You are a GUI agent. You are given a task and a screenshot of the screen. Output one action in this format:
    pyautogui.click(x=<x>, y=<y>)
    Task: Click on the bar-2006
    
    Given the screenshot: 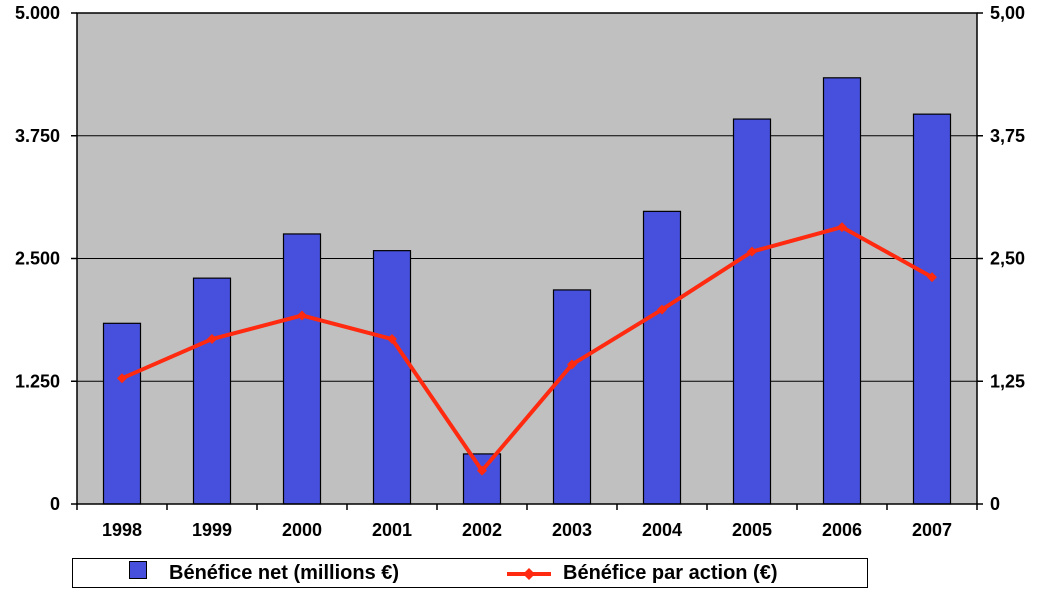 What is the action you would take?
    pyautogui.click(x=842, y=291)
    